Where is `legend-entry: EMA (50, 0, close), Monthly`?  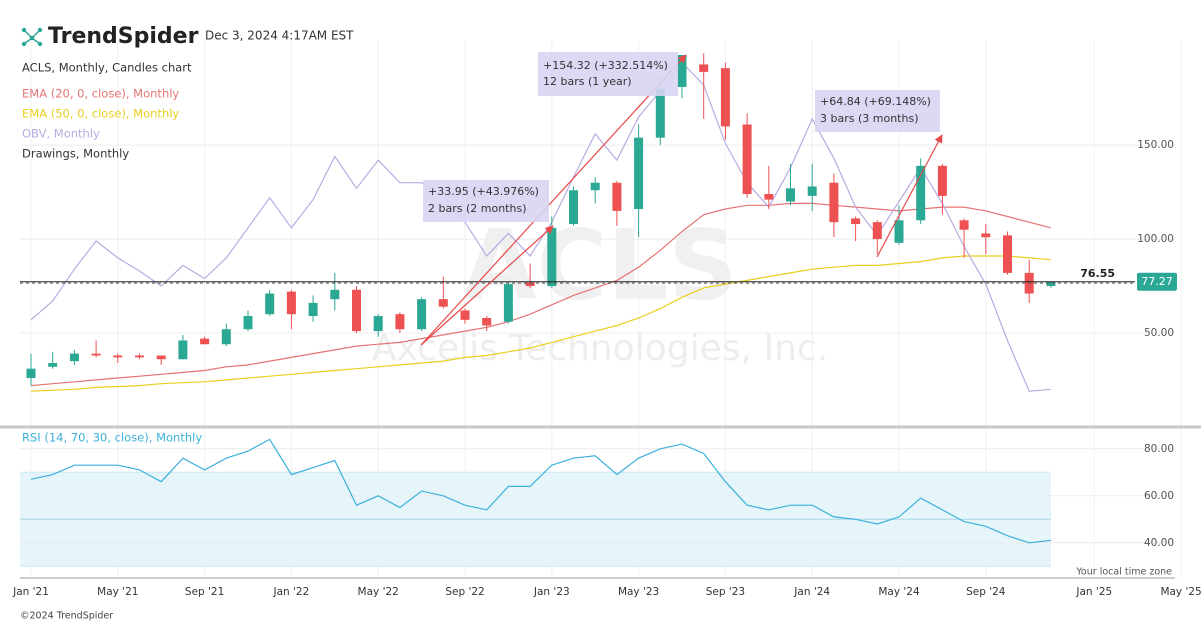
legend-entry: EMA (50, 0, close), Monthly is located at coordinates (100, 114).